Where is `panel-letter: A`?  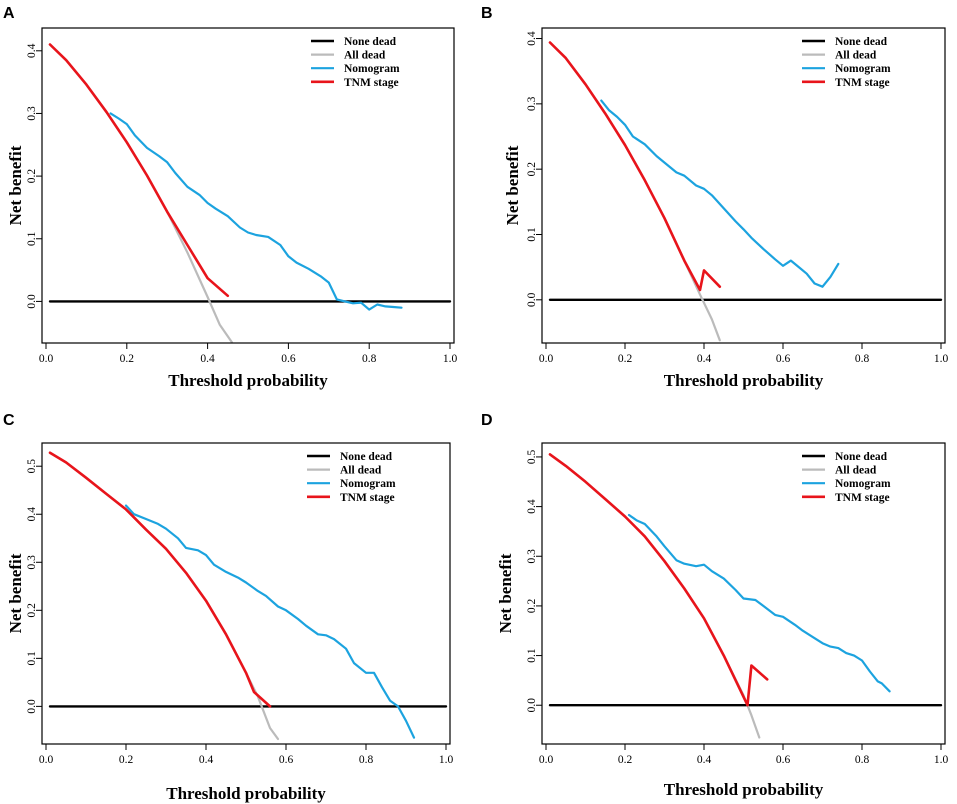 panel-letter: A is located at coordinates (9, 13).